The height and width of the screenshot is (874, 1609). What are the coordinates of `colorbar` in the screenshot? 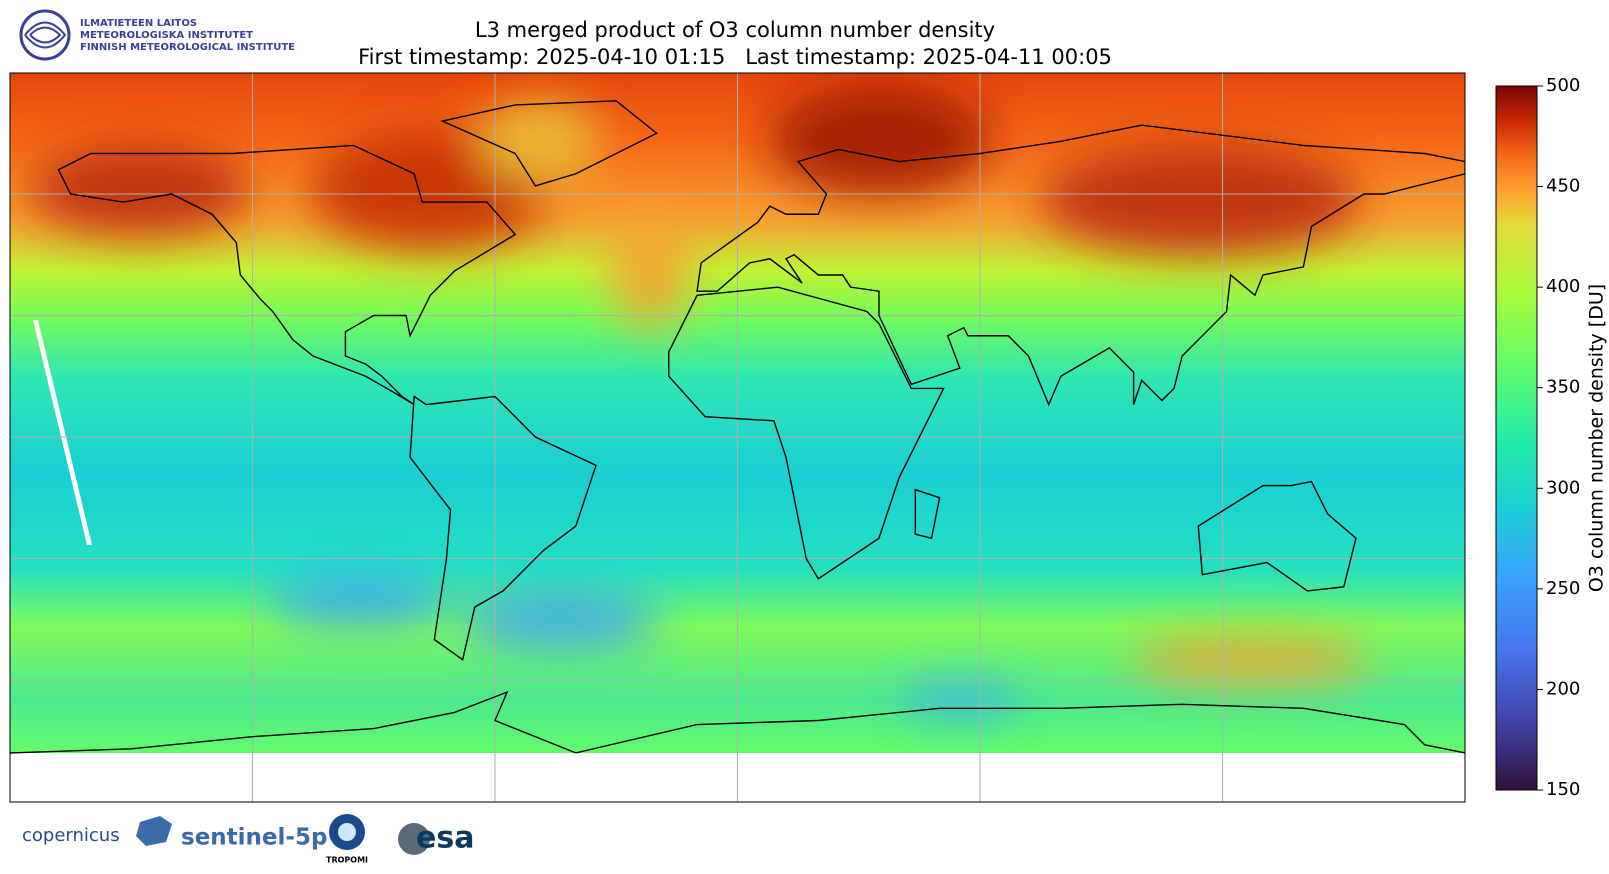 It's located at (1516, 438).